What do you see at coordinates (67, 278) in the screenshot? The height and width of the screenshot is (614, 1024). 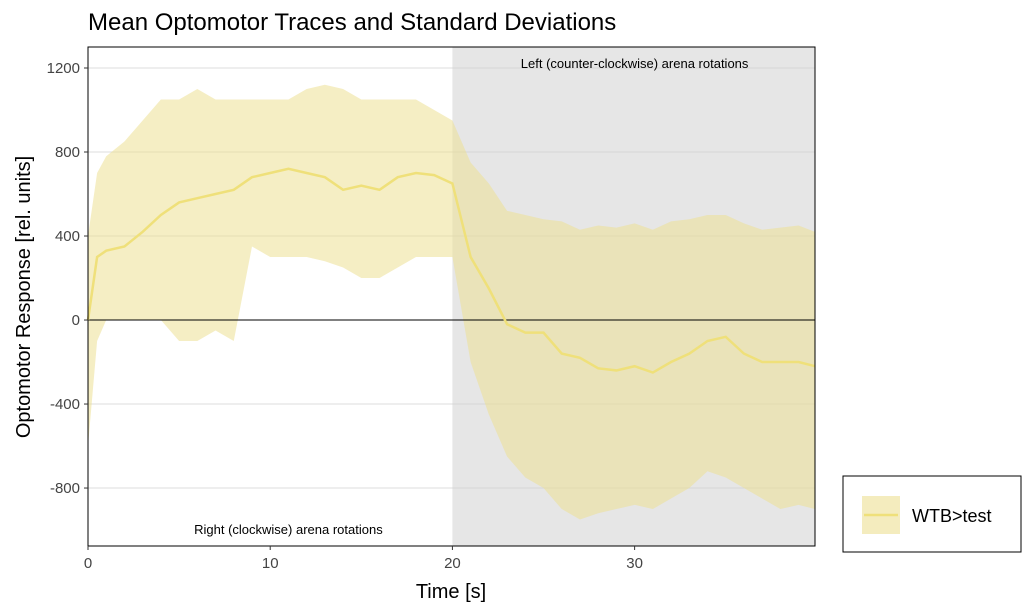 I see `y-ticks: 1200 800 400 0 -400 -800` at bounding box center [67, 278].